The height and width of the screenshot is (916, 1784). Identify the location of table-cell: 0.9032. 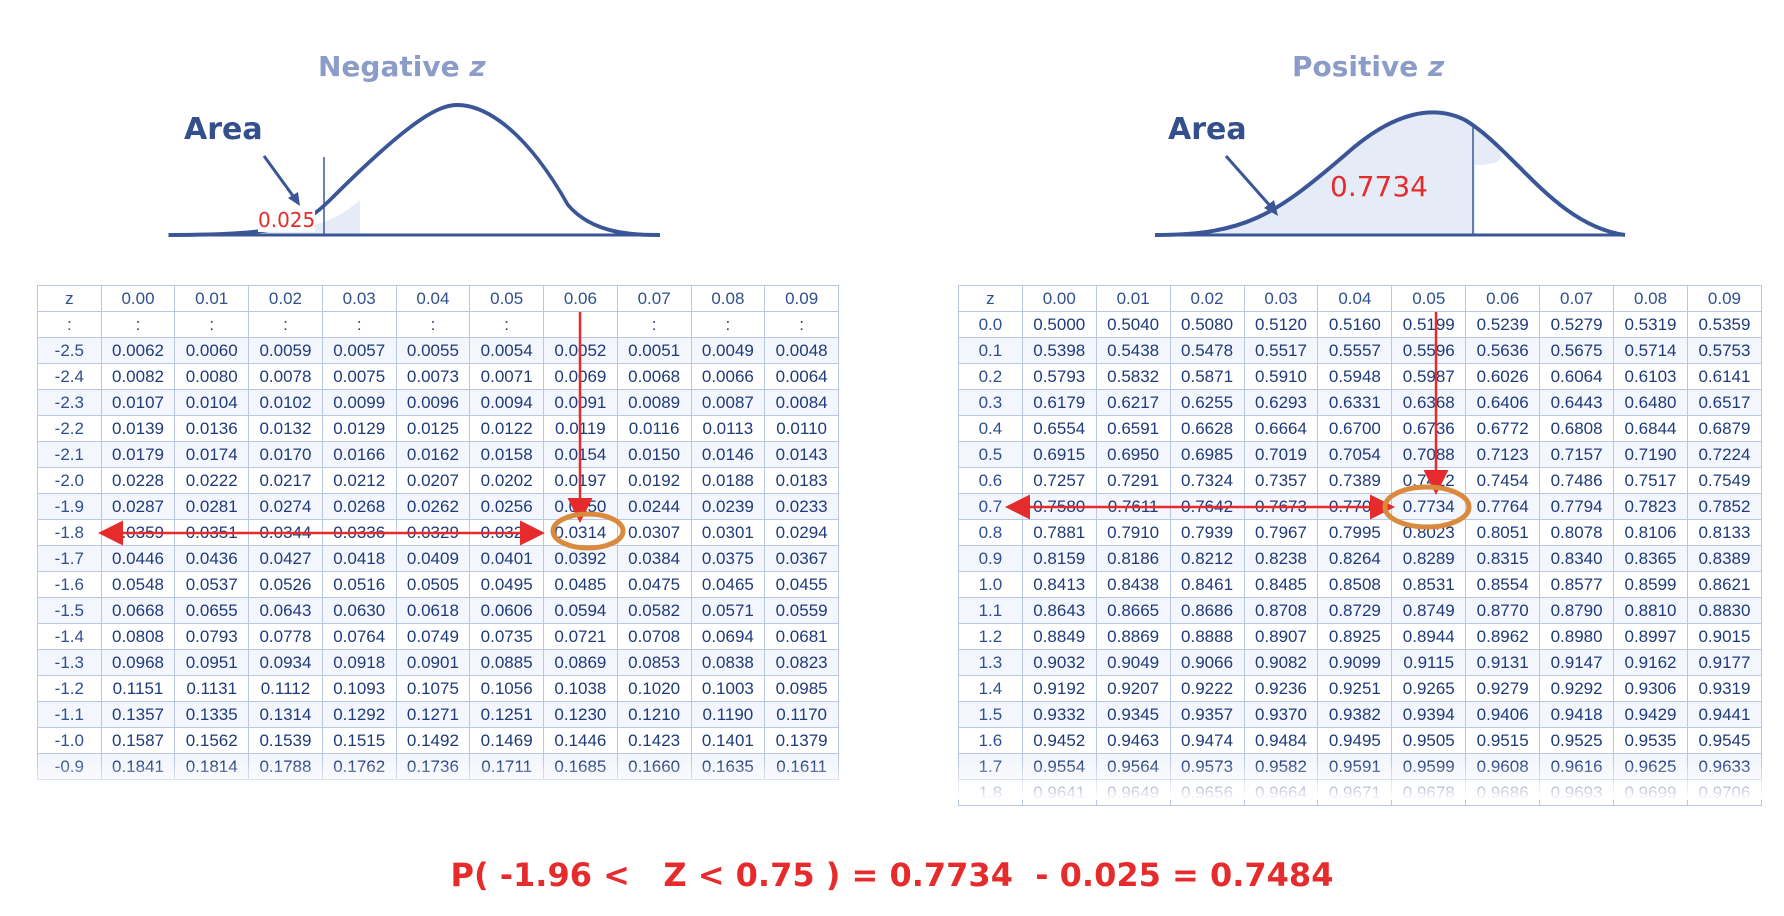
(1059, 662).